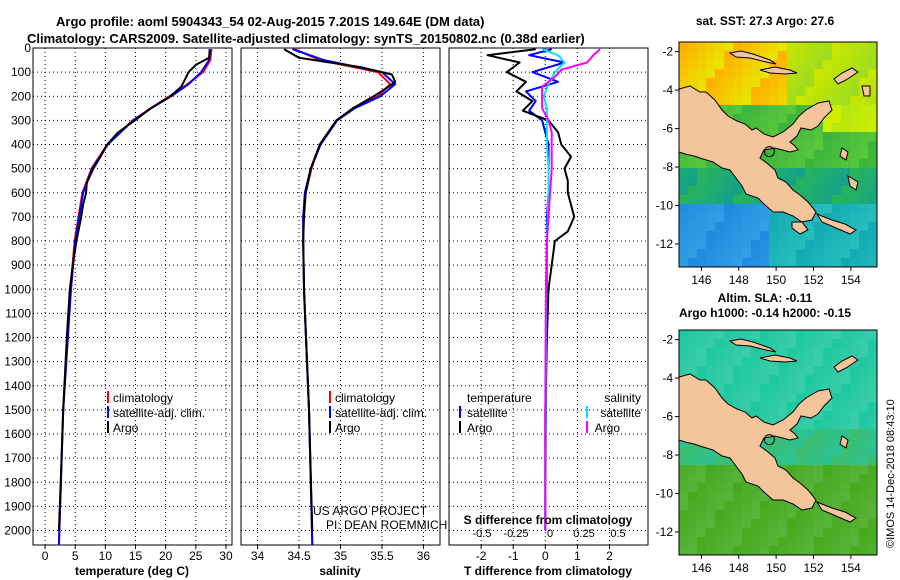 The image size is (900, 580). What do you see at coordinates (667, 417) in the screenshot?
I see `lat-tick-label: -6` at bounding box center [667, 417].